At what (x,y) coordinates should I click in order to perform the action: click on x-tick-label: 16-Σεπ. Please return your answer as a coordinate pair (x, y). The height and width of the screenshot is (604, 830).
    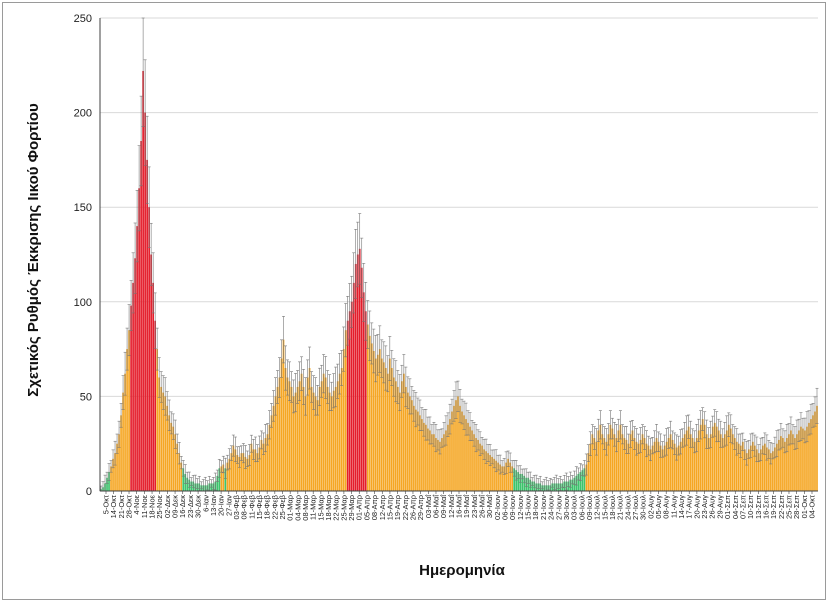
    Looking at the image, I should click on (765, 507).